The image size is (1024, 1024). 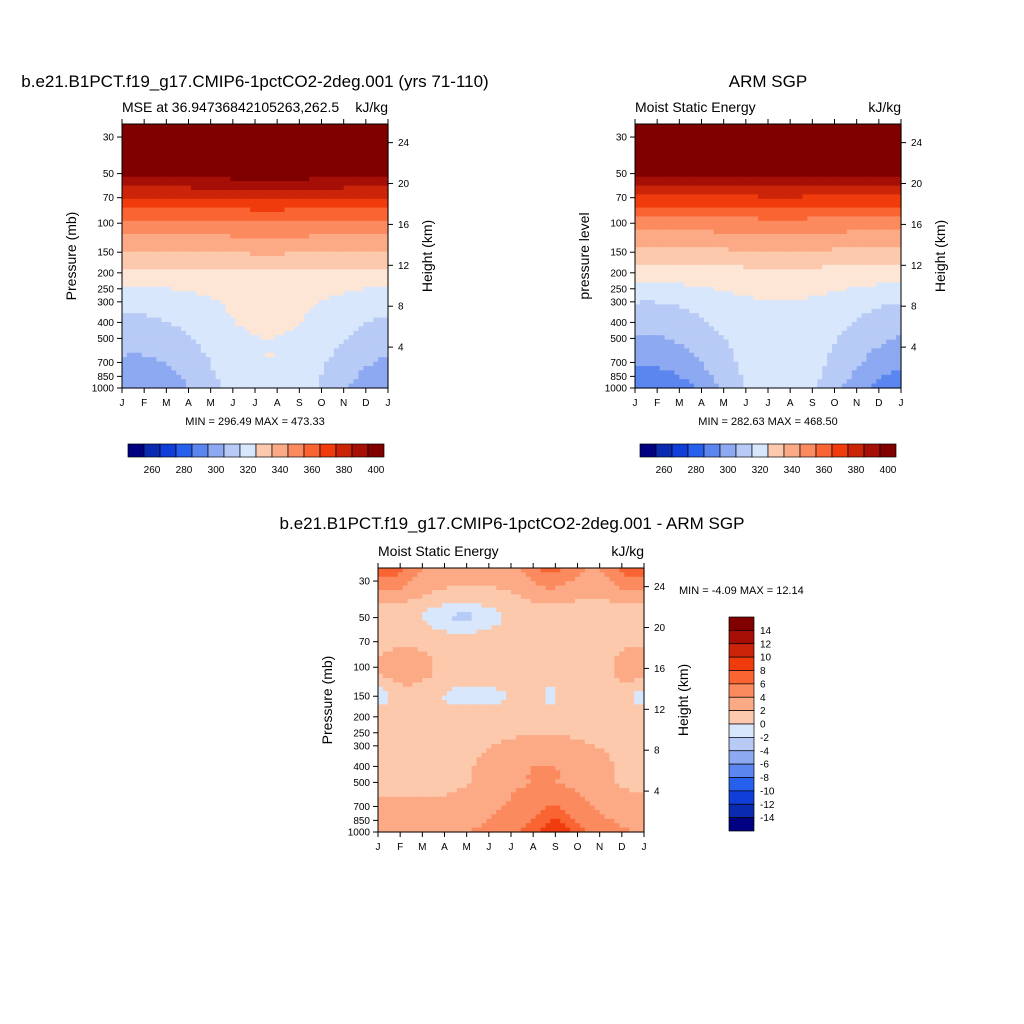 What do you see at coordinates (438, 551) in the screenshot?
I see `diff-left-string: Moist Static Energy` at bounding box center [438, 551].